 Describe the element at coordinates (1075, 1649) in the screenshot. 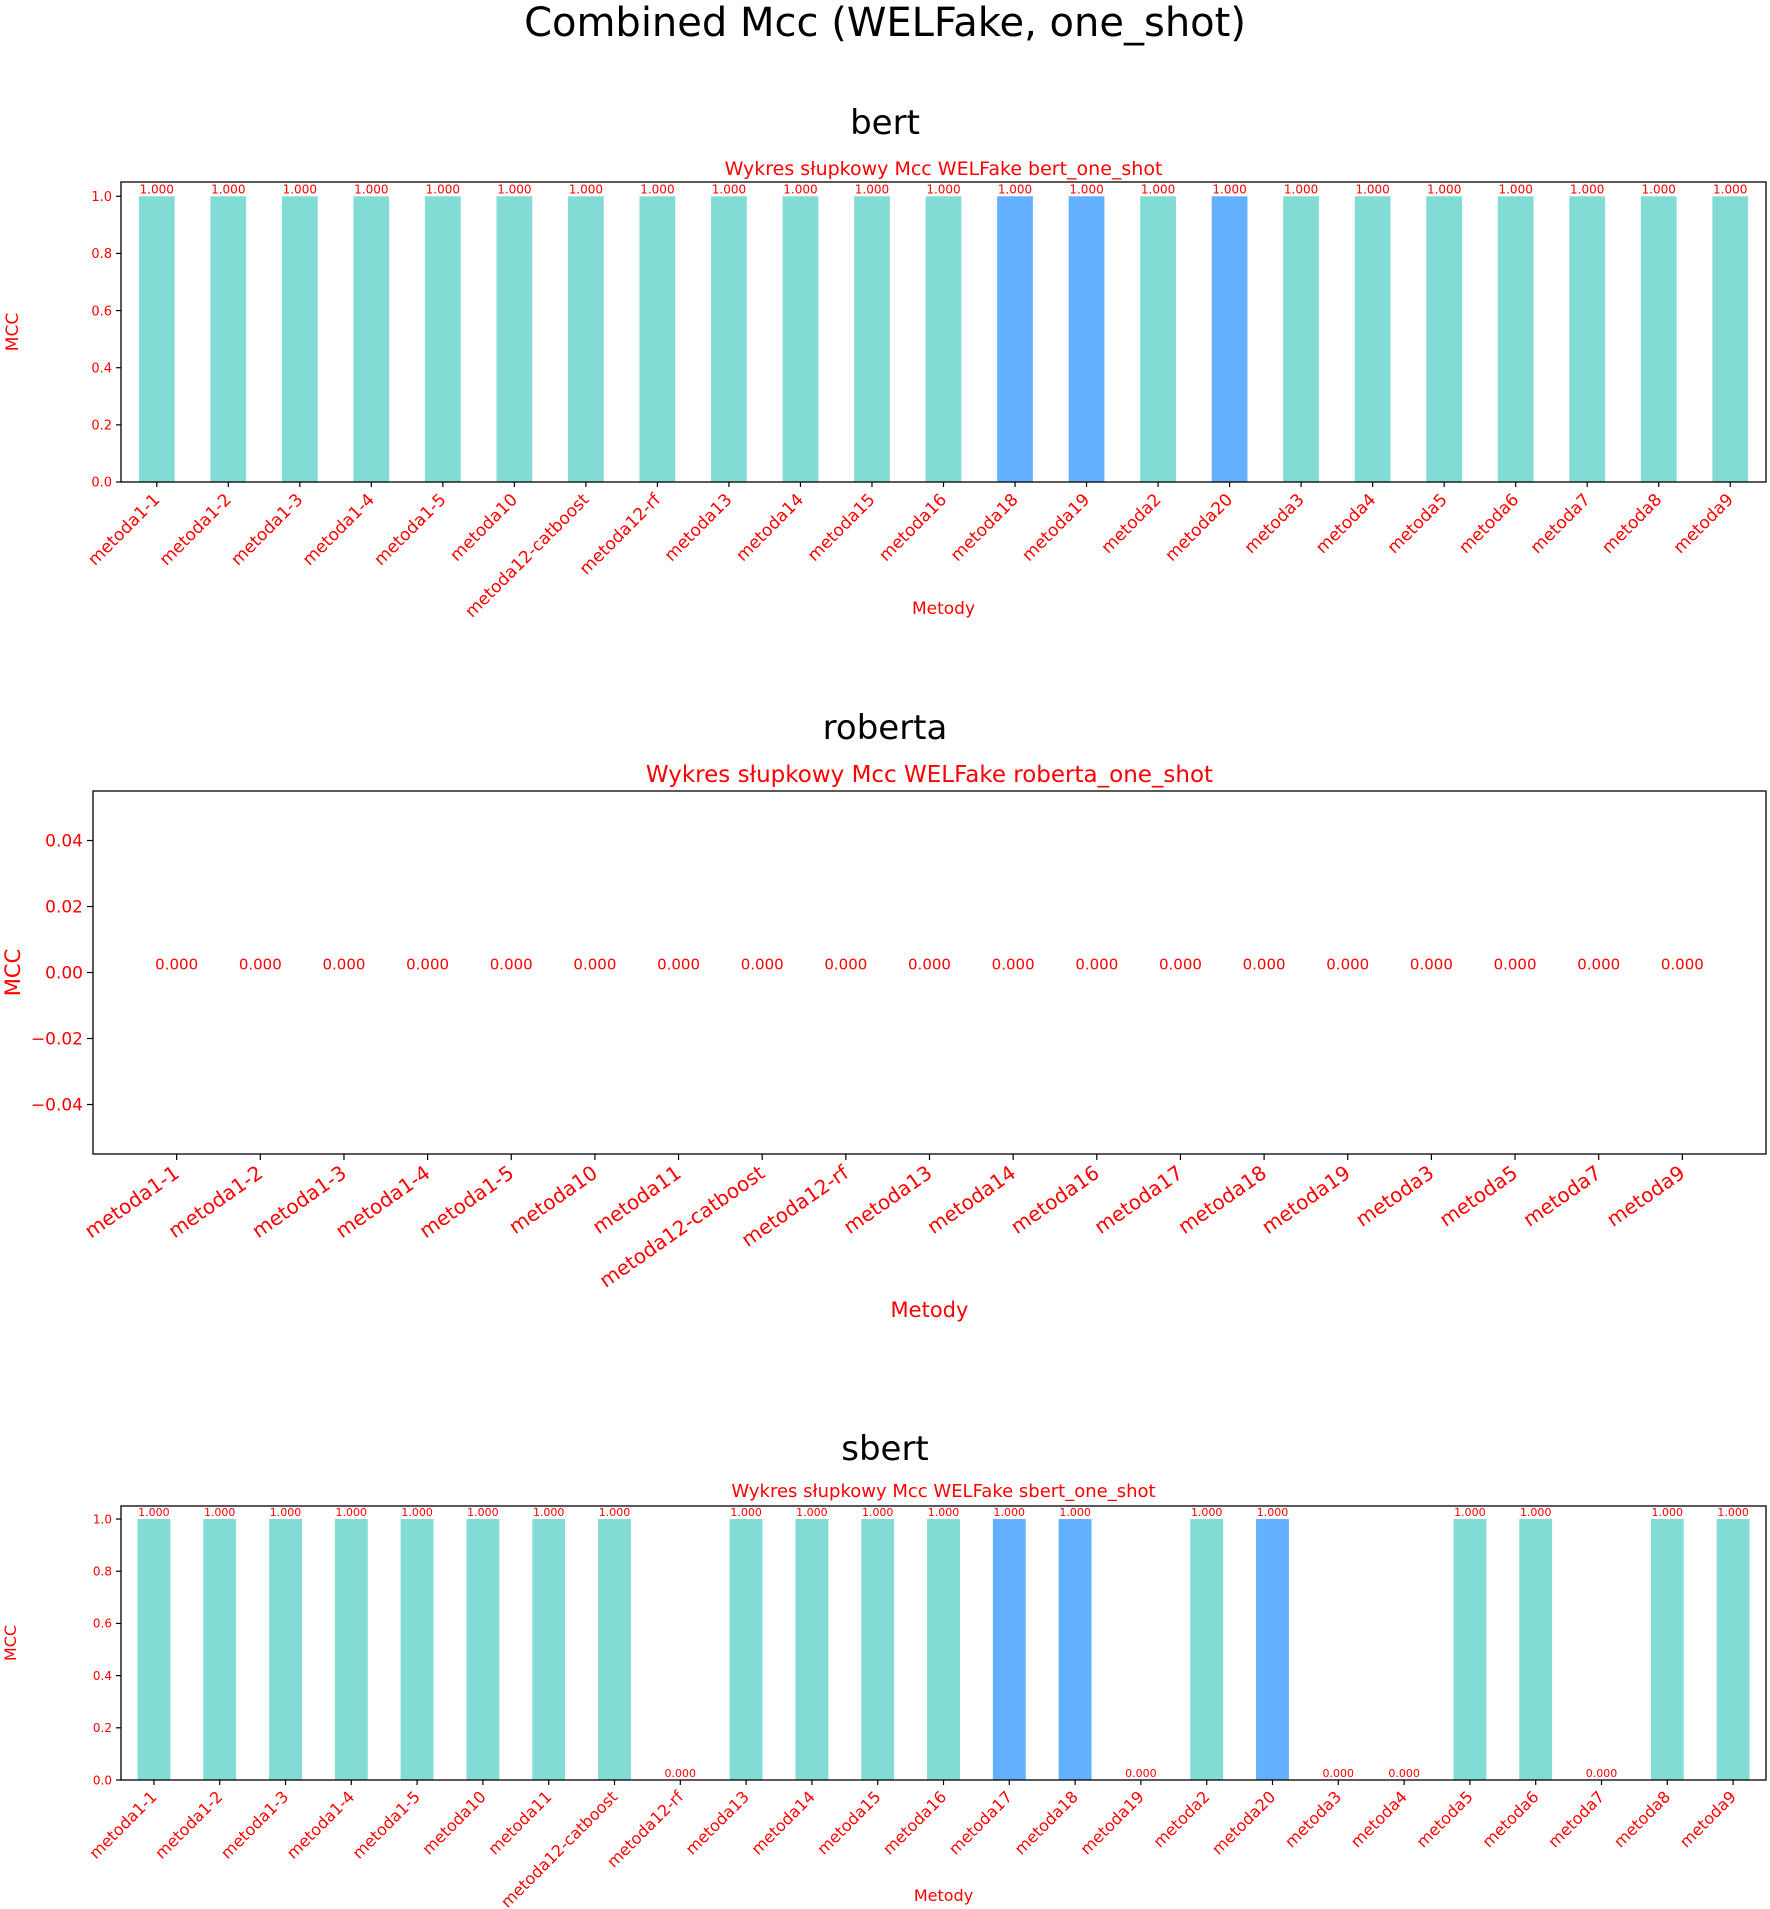

I see `bar-metoda18` at that location.